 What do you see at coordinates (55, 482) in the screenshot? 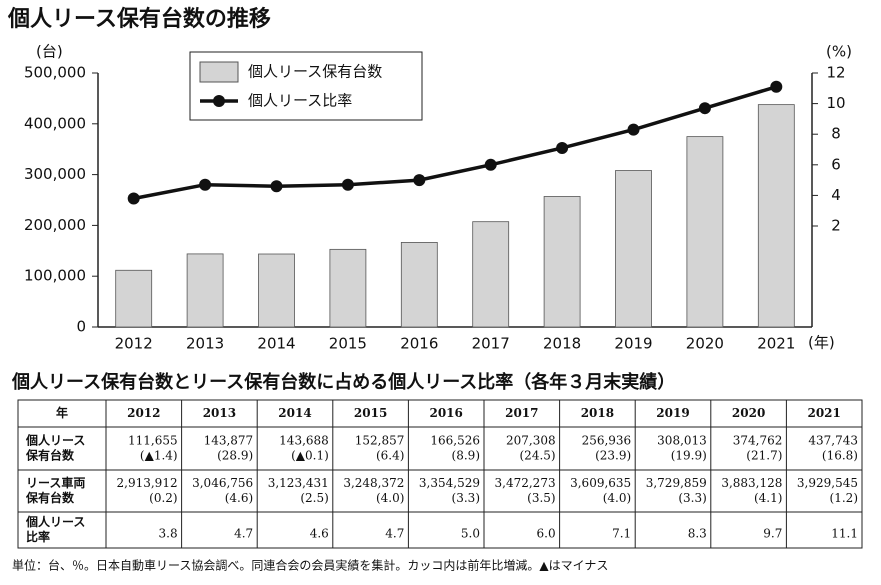
I see `row-label: リース車両` at bounding box center [55, 482].